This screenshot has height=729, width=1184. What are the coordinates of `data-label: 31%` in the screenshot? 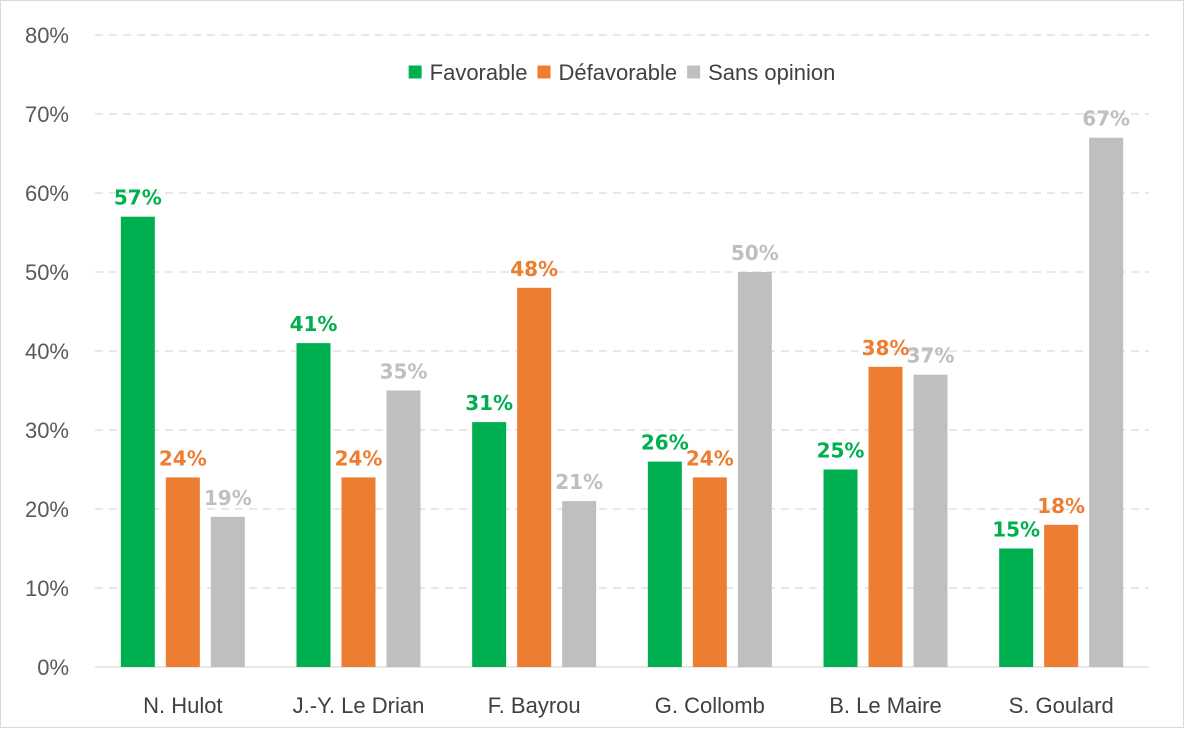 It's located at (489, 403).